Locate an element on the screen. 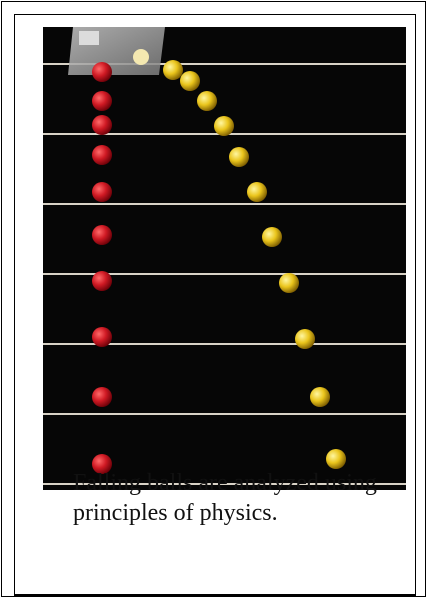 This screenshot has width=429, height=600. release-mechanism-ball is located at coordinates (141, 57).